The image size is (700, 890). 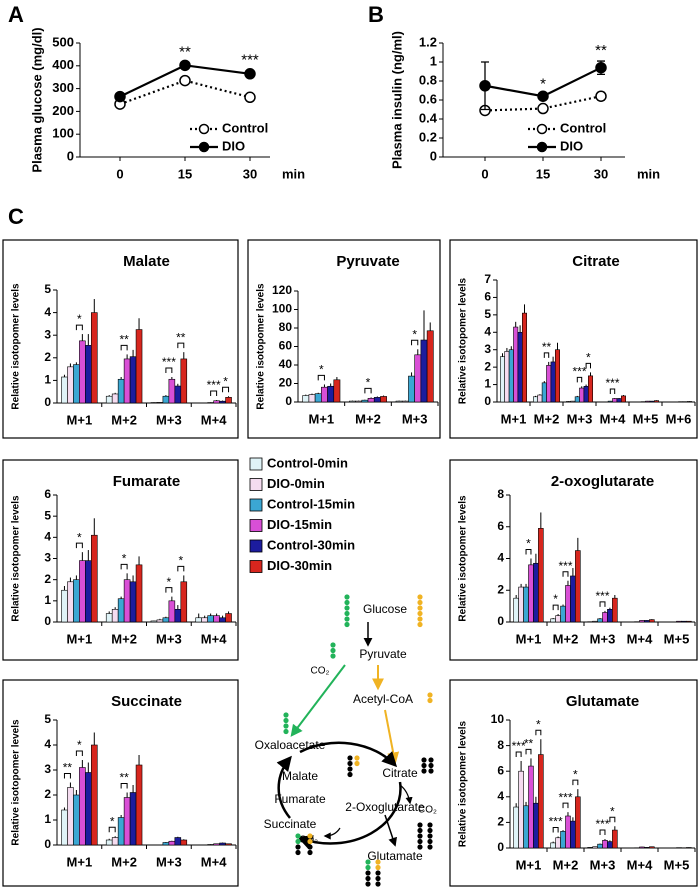 What do you see at coordinates (36, 99) in the screenshot?
I see `y-axis-label: Plasma glucose (mg/dl)` at bounding box center [36, 99].